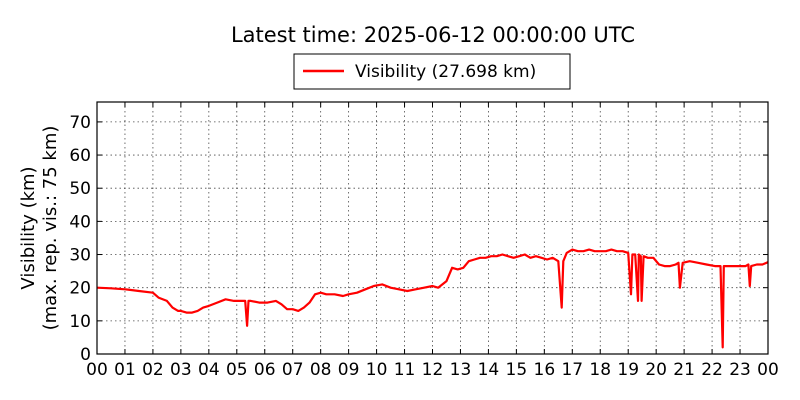  I want to click on x-tick-label: 14, so click(489, 370).